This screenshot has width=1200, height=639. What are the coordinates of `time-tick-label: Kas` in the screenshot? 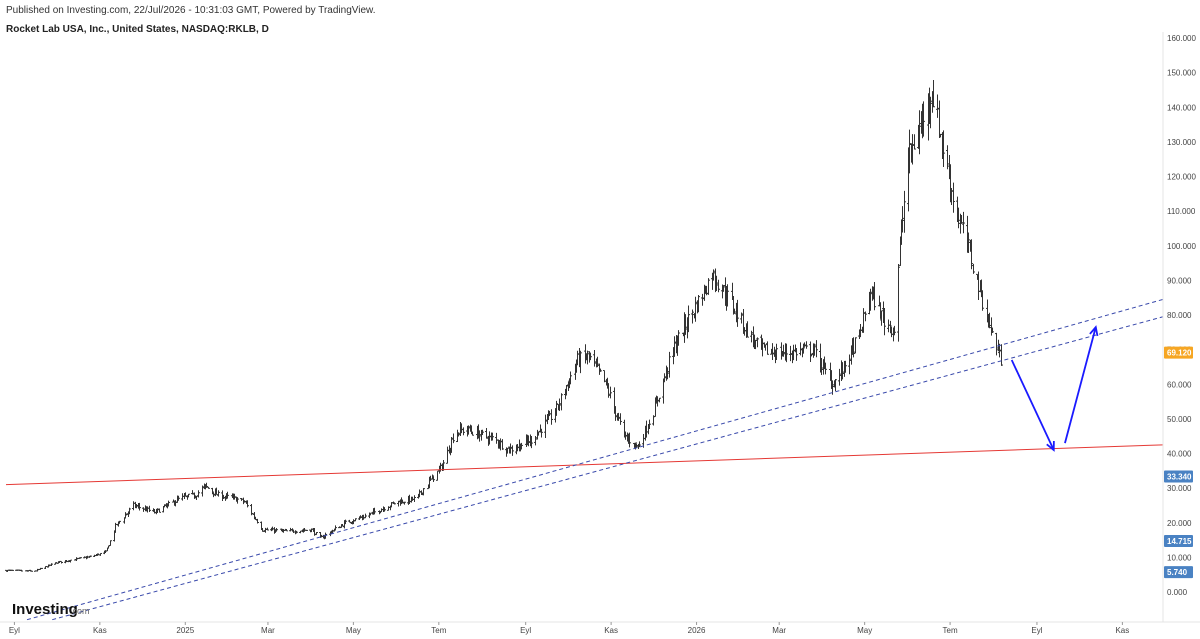 It's located at (1122, 630).